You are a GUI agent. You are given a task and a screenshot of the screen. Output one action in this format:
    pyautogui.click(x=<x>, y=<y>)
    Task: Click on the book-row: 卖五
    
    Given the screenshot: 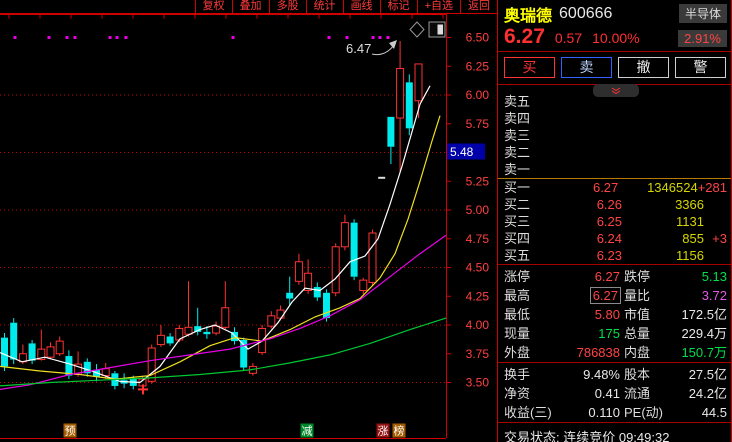 What is the action you would take?
    pyautogui.click(x=614, y=101)
    